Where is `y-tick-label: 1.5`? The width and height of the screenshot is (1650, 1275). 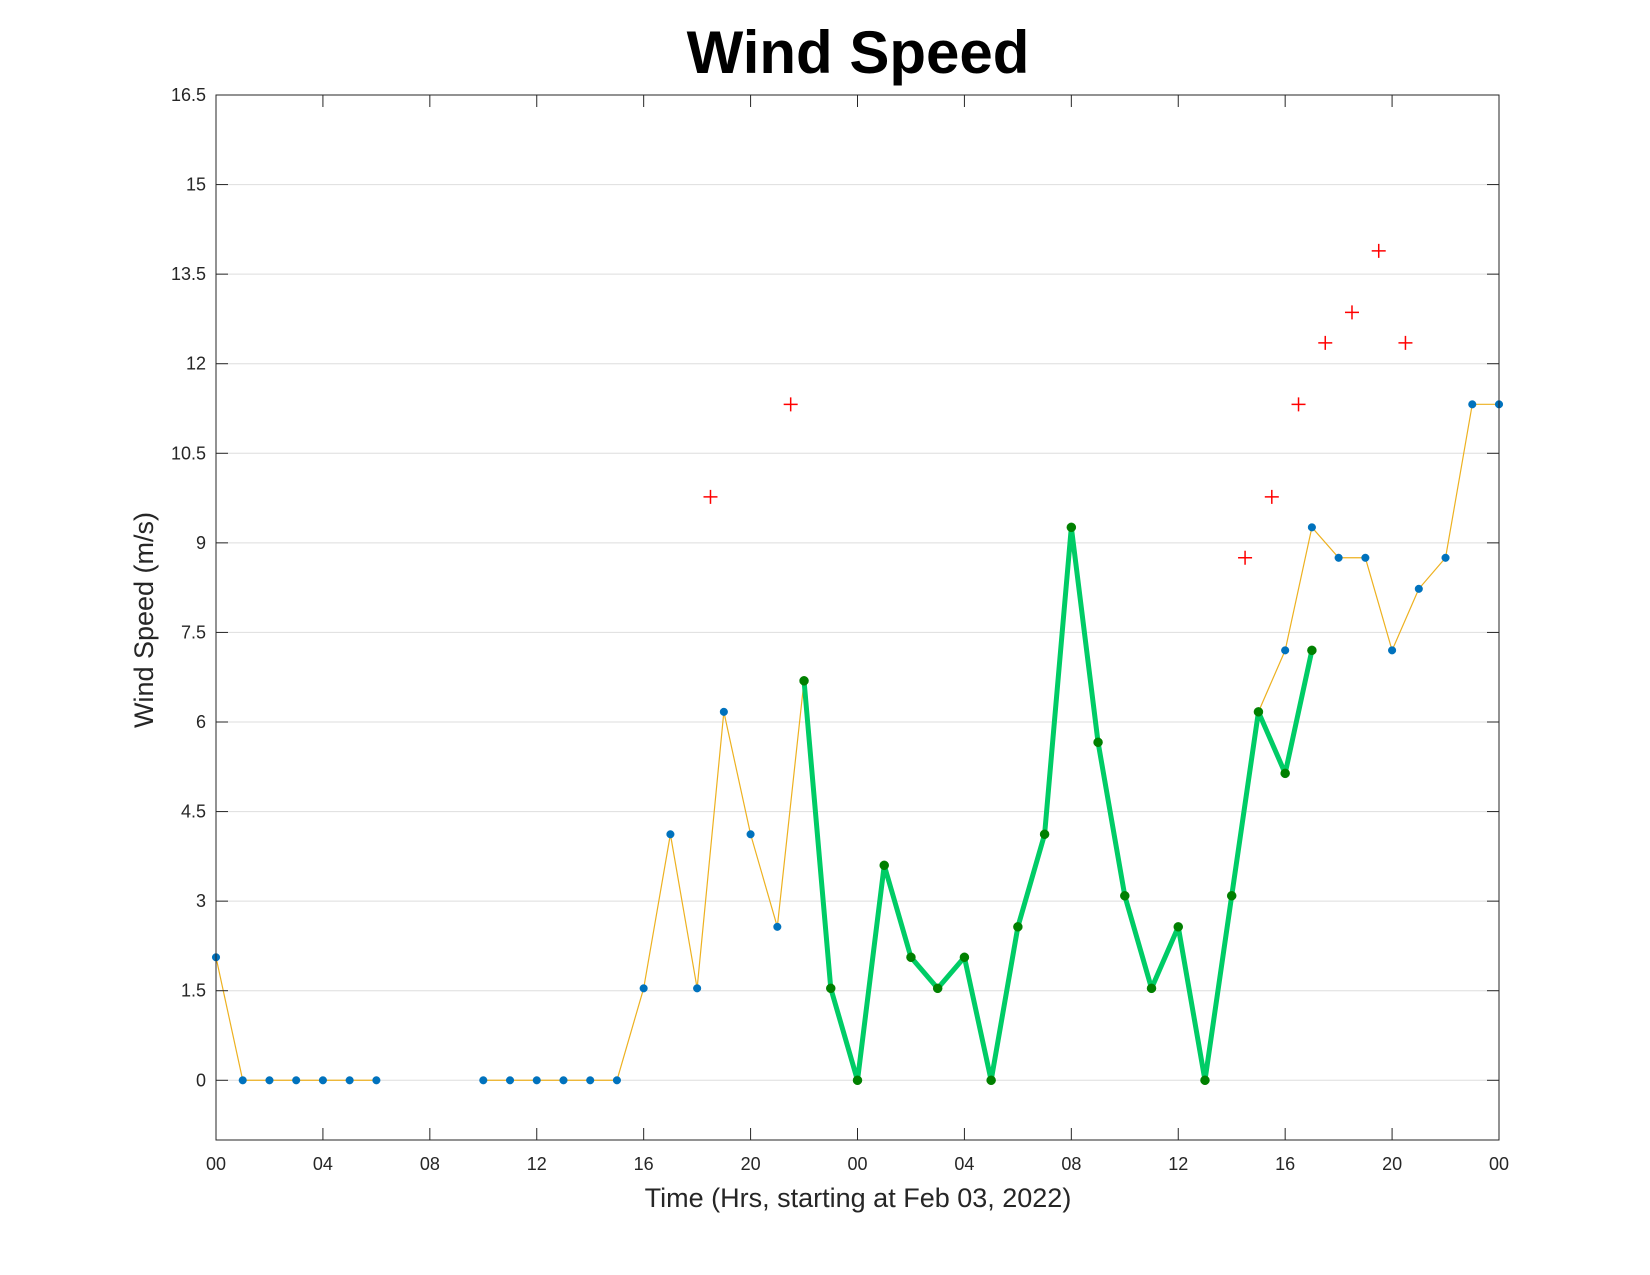
y-tick-label: 1.5 is located at coordinates (193, 991).